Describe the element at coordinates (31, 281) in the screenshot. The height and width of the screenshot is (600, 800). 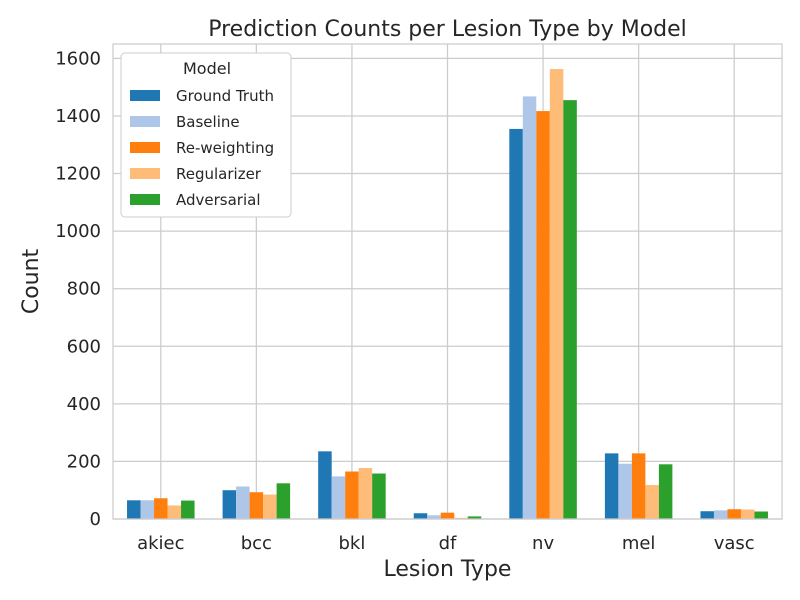
I see `y-axis-title: Count` at that location.